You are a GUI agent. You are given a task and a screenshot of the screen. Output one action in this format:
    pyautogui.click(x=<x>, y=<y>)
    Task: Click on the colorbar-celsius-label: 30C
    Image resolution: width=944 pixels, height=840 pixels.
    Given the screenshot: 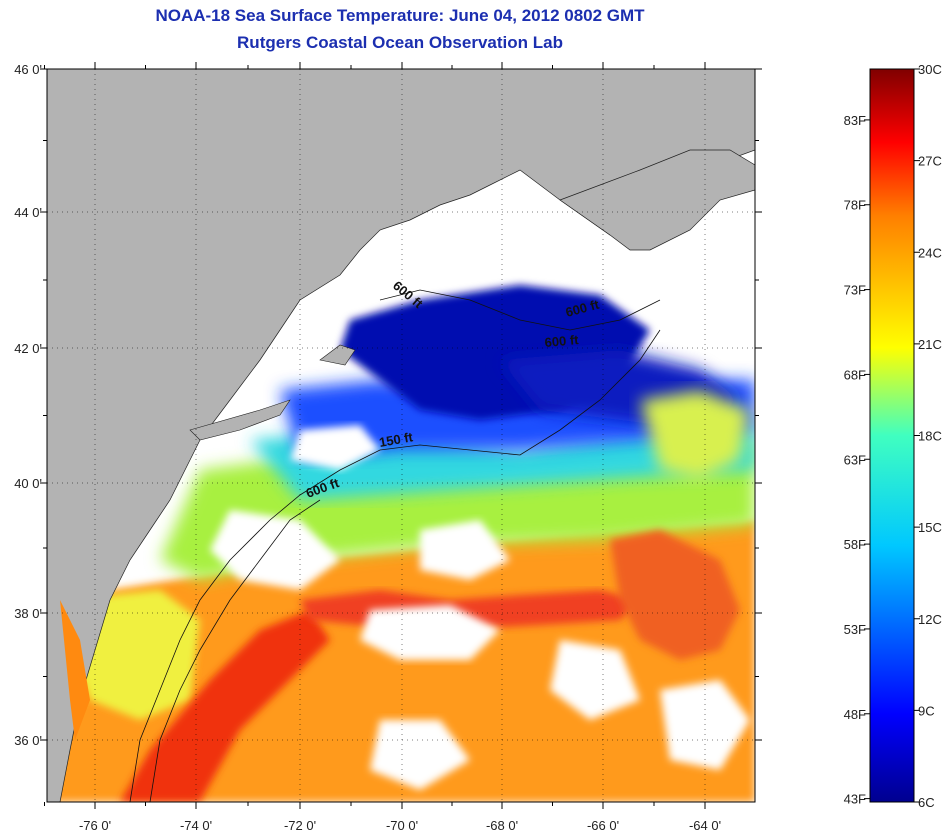 What is the action you would take?
    pyautogui.click(x=930, y=69)
    